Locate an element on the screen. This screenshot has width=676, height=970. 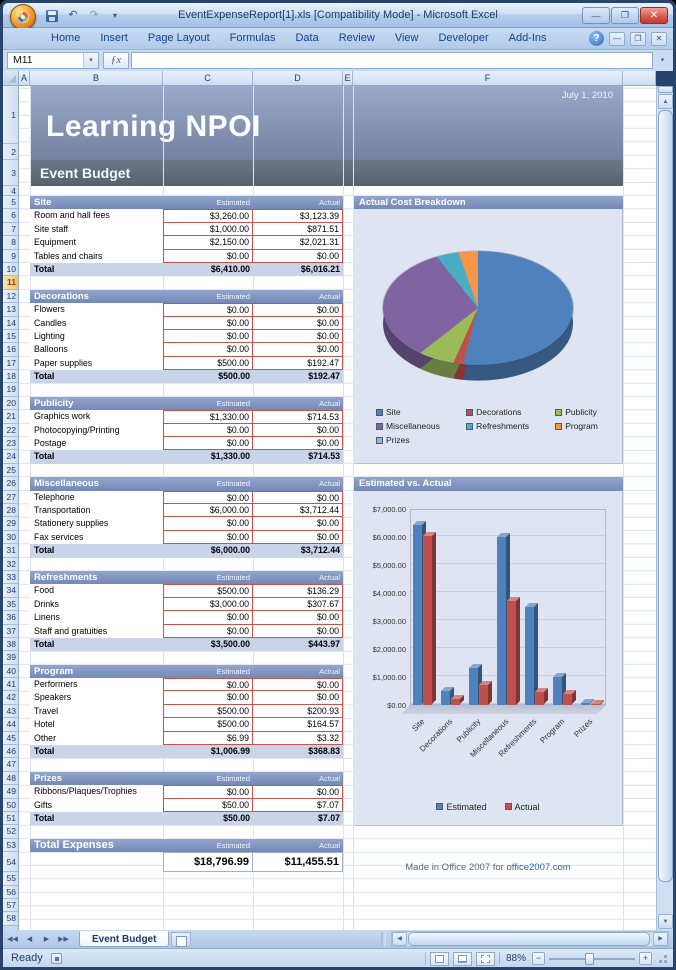
total-estimated: $6,410.00 is located at coordinates (230, 268).